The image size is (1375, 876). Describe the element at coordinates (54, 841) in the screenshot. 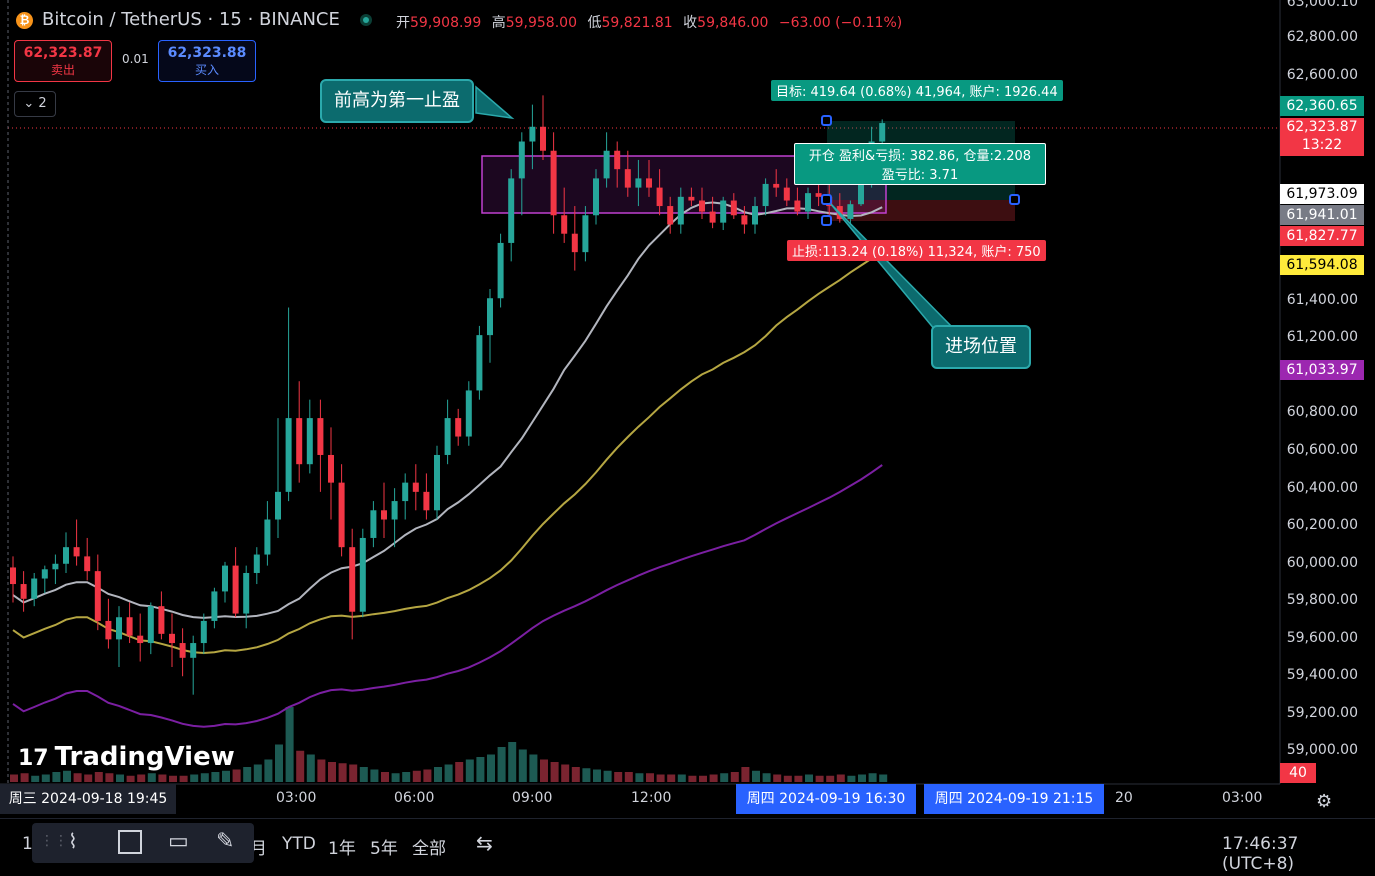

I see `drag-handle-icon: ⋮⋮` at that location.